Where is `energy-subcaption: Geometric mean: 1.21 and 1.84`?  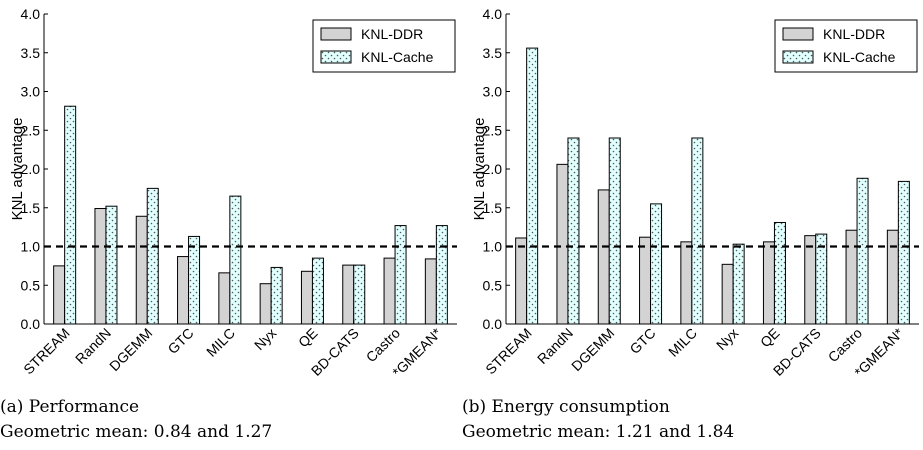 energy-subcaption: Geometric mean: 1.21 and 1.84 is located at coordinates (598, 432).